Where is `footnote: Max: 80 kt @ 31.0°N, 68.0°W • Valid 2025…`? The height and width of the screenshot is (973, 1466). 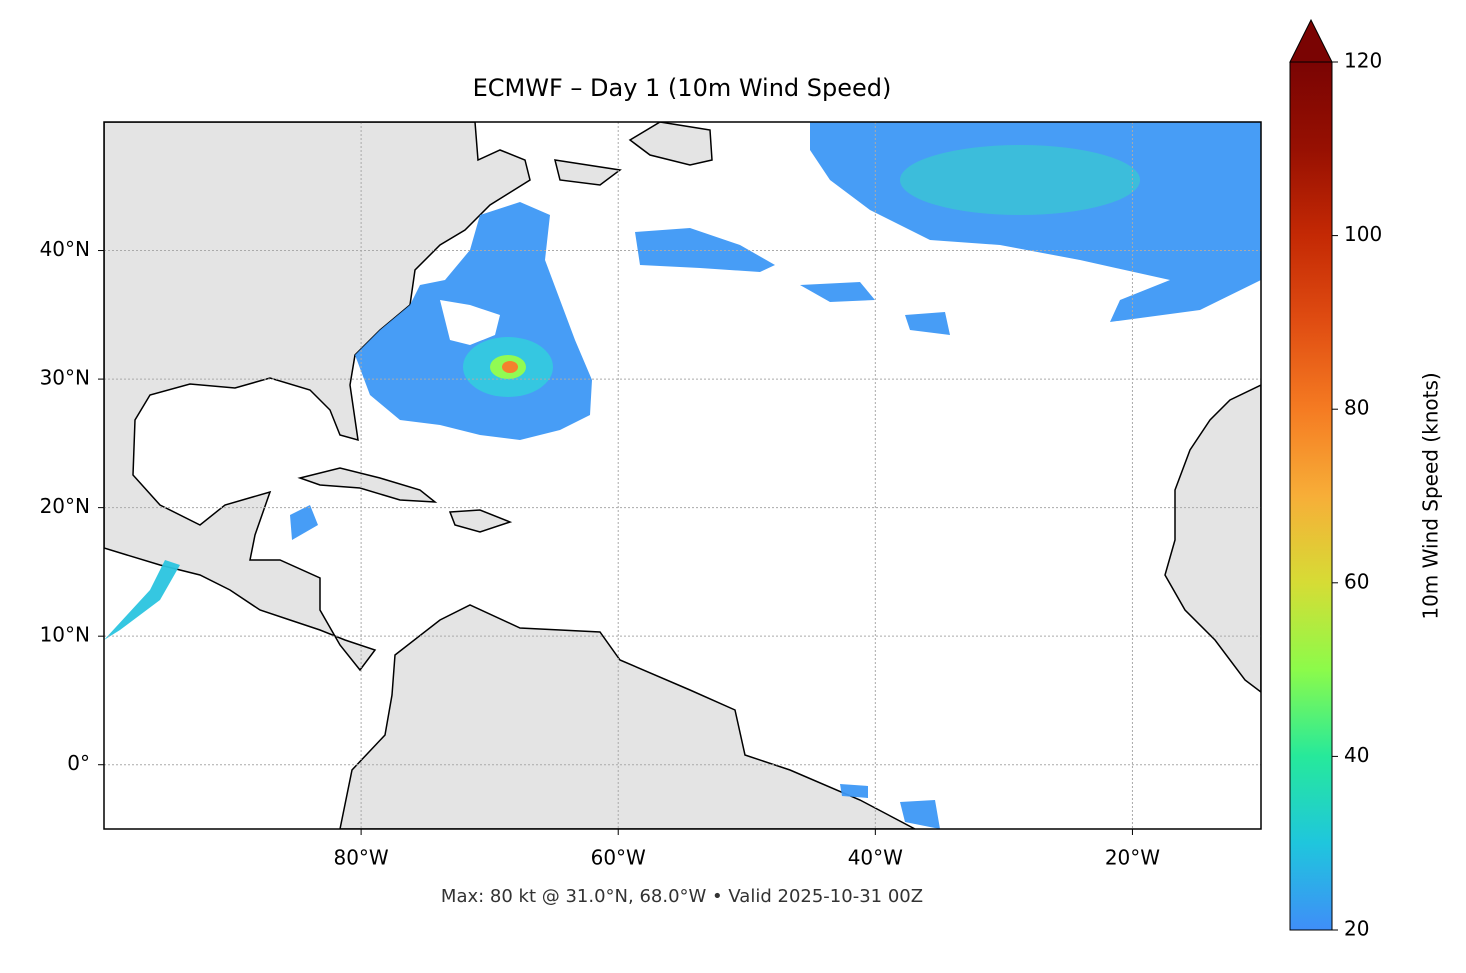
footnote: Max: 80 kt @ 31.0°N, 68.0°W • Valid 2025… is located at coordinates (682, 896).